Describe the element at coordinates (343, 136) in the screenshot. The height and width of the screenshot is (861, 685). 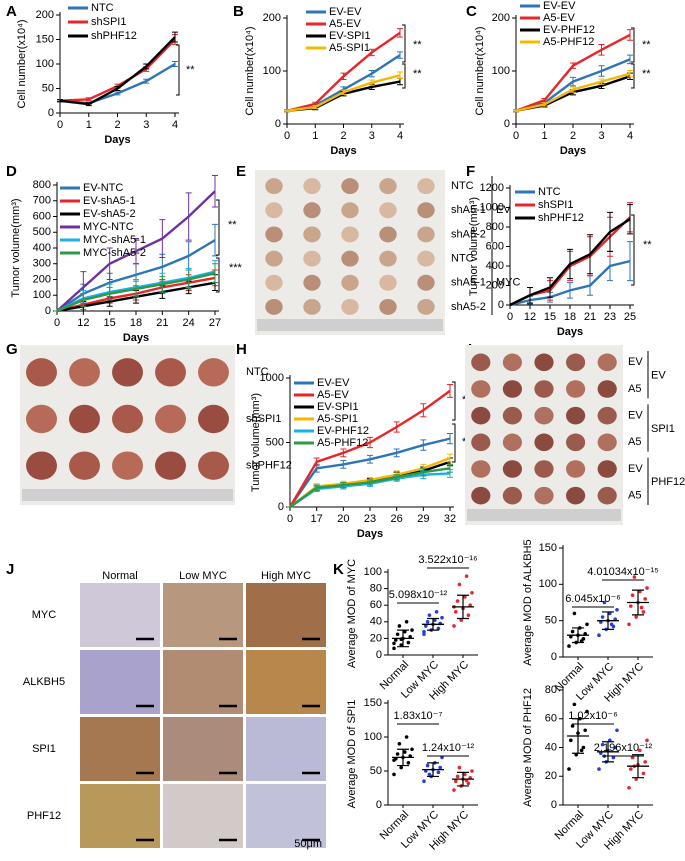
I see `x-tick-label: 2` at that location.